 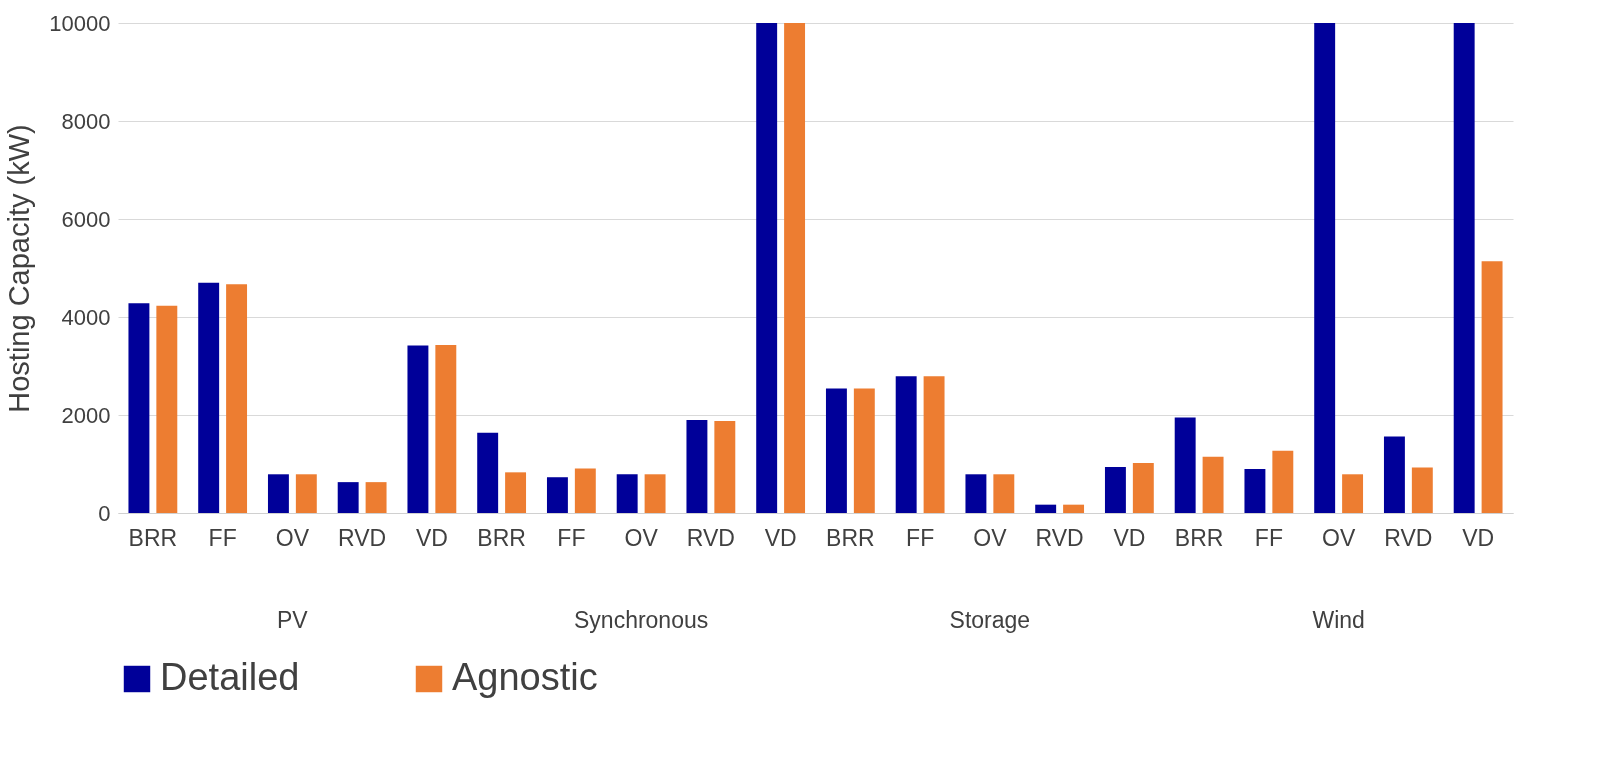 I want to click on y-axis-title: Hosting Capacity (kW), so click(x=19, y=268).